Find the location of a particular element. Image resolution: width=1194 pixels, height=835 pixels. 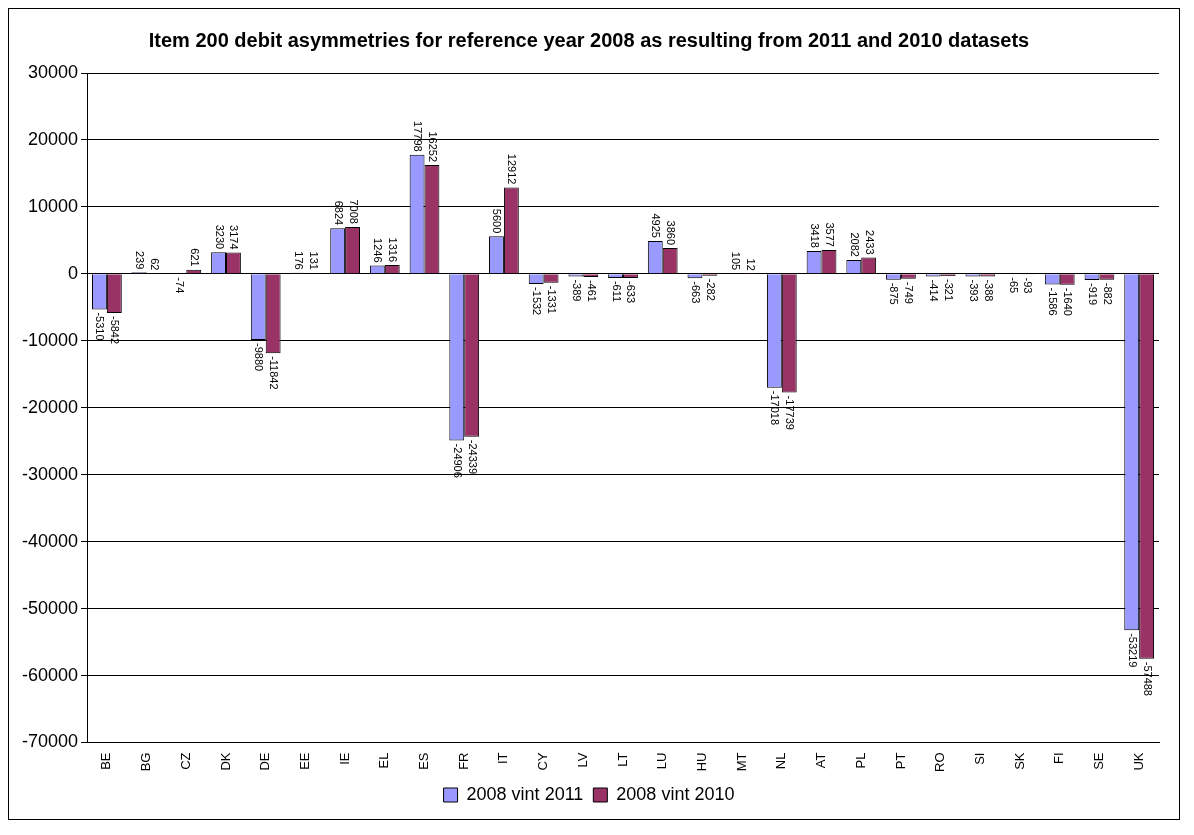

data-label: -633 is located at coordinates (631, 292).